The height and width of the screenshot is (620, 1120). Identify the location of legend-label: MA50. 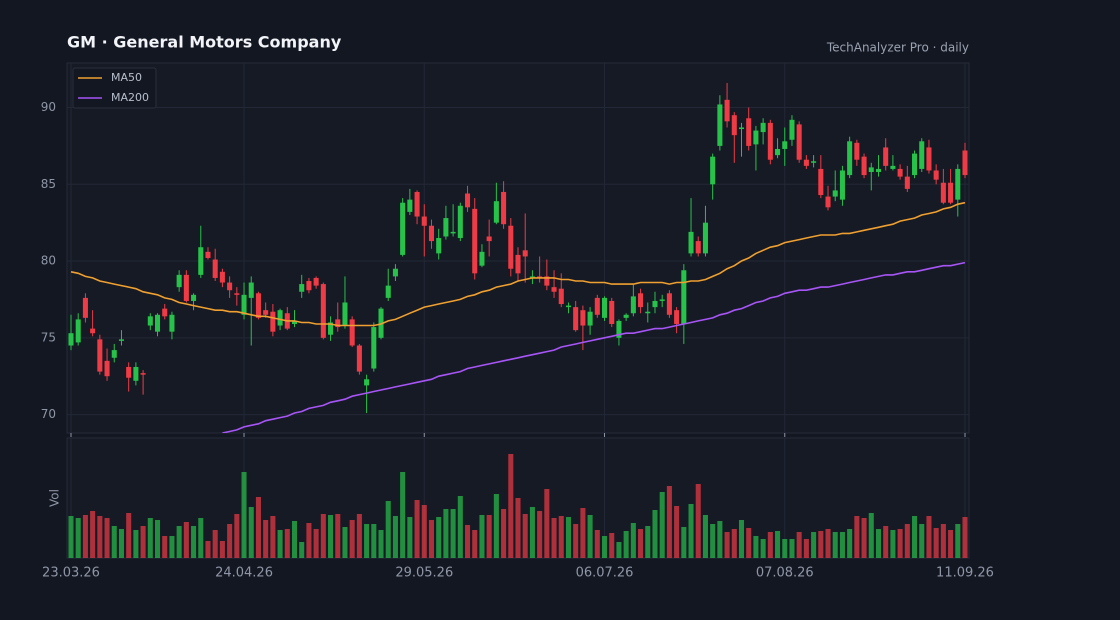
(126, 77).